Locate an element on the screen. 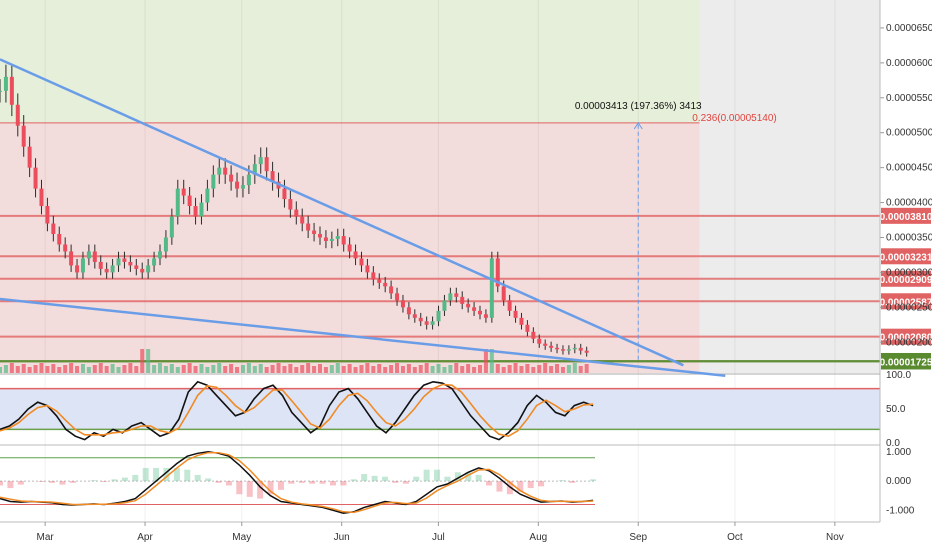 The width and height of the screenshot is (932, 550). stoch-tick-0: 100.0 is located at coordinates (898, 375).